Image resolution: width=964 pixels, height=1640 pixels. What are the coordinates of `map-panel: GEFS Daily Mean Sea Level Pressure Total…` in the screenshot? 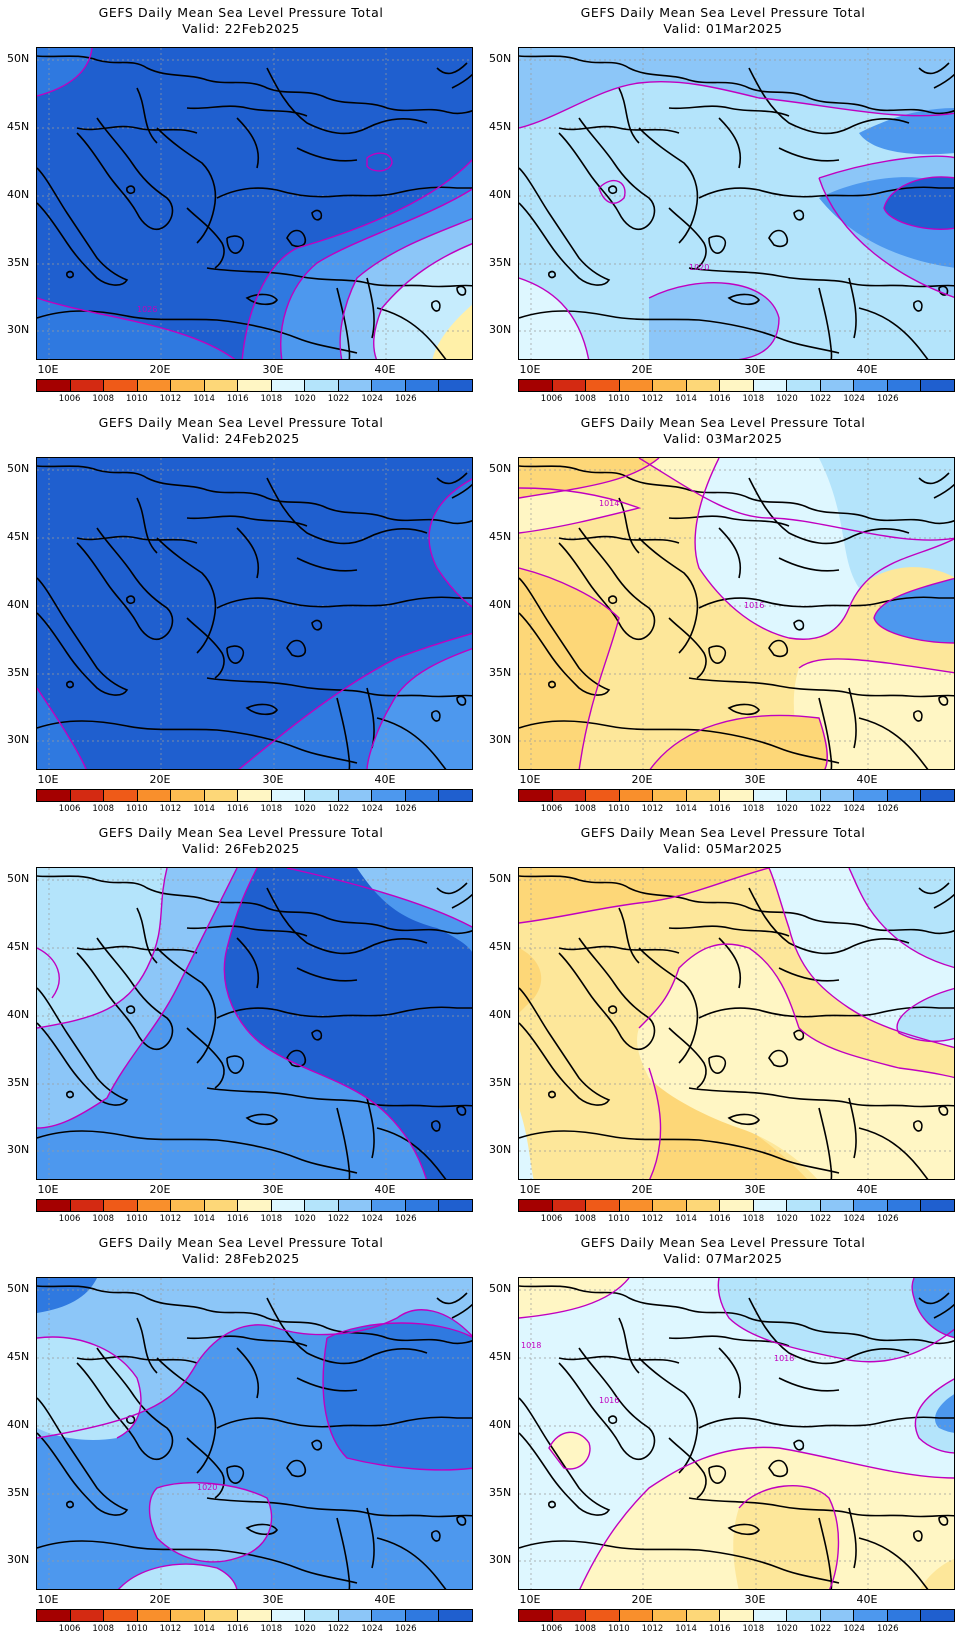 It's located at (241, 1435).